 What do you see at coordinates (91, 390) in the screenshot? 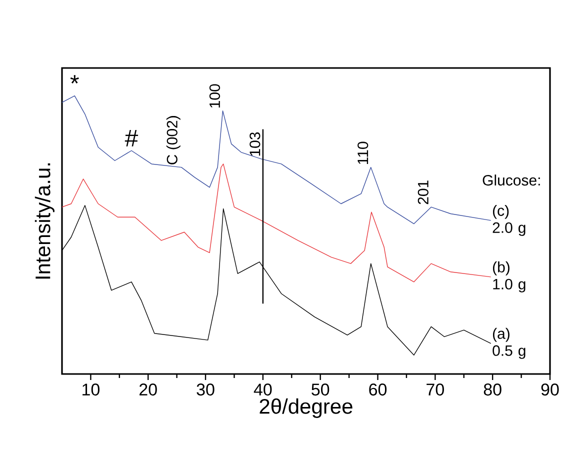
I see `x-tick-label: 10` at bounding box center [91, 390].